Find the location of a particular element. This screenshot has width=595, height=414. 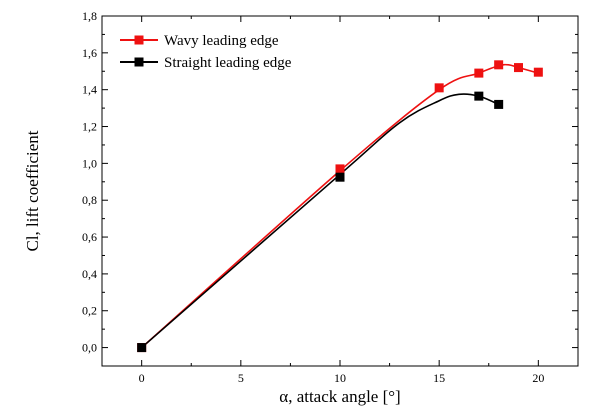

y-tick-label: 0,4 is located at coordinates (89, 274).